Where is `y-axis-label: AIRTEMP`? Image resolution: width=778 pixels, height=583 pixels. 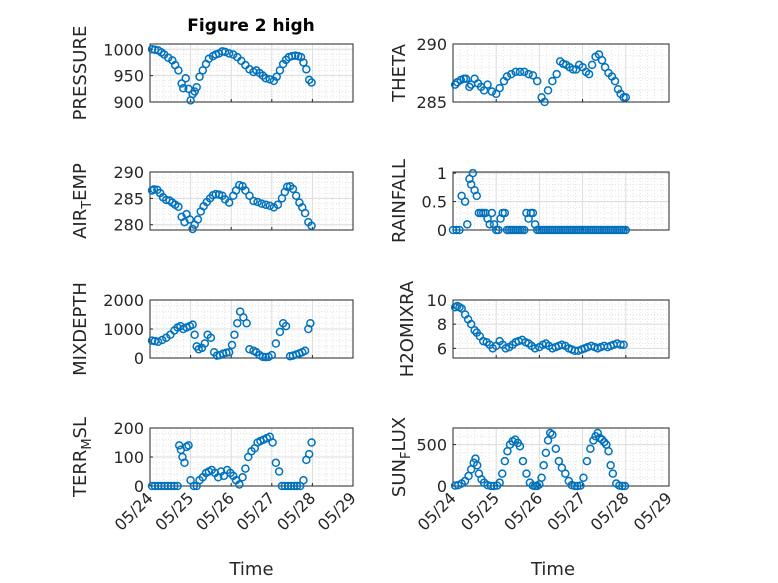 y-axis-label: AIRTEMP is located at coordinates (82, 201).